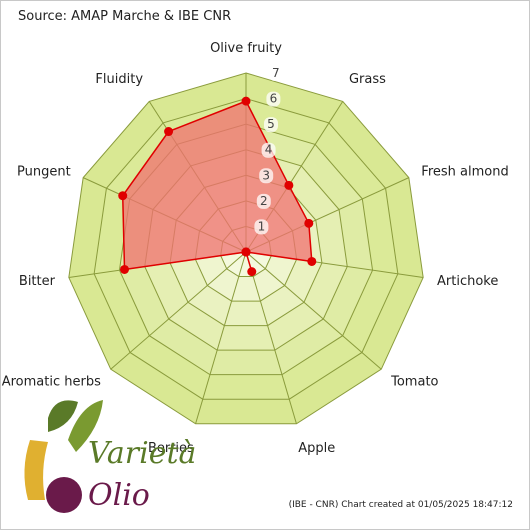 The height and width of the screenshot is (530, 530). Describe the element at coordinates (316, 448) in the screenshot. I see `axis-label: Apple` at that location.